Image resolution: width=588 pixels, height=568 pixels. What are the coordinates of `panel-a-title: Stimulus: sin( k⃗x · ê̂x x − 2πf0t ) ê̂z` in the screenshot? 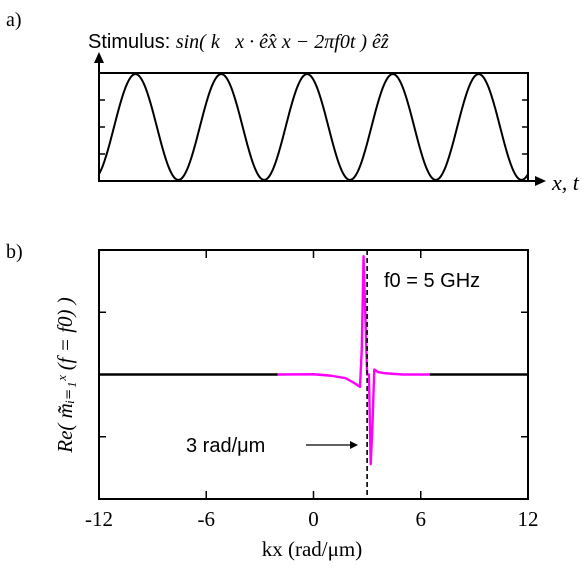 It's located at (238, 42).